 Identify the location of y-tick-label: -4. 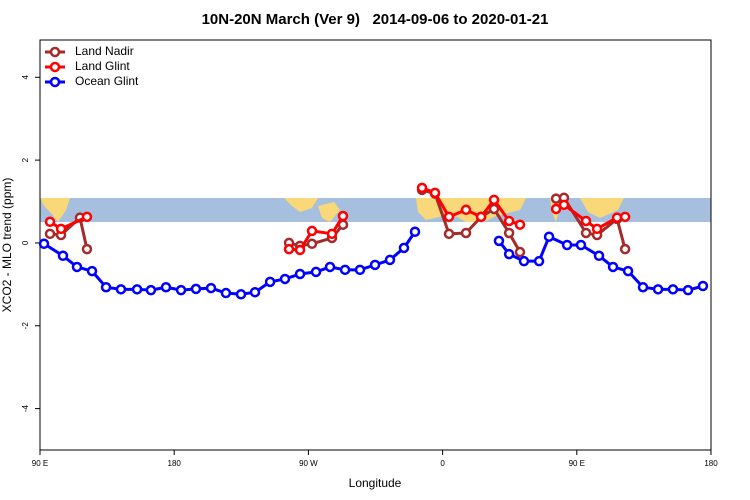
(25, 408).